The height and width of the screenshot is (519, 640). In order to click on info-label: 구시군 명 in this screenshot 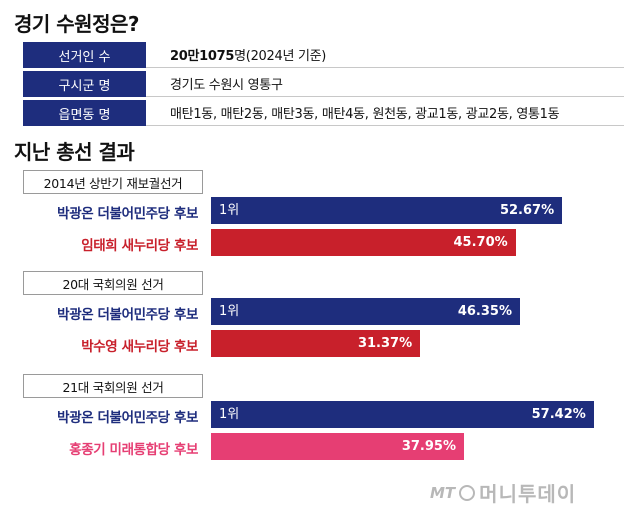, I will do `click(84, 84)`.